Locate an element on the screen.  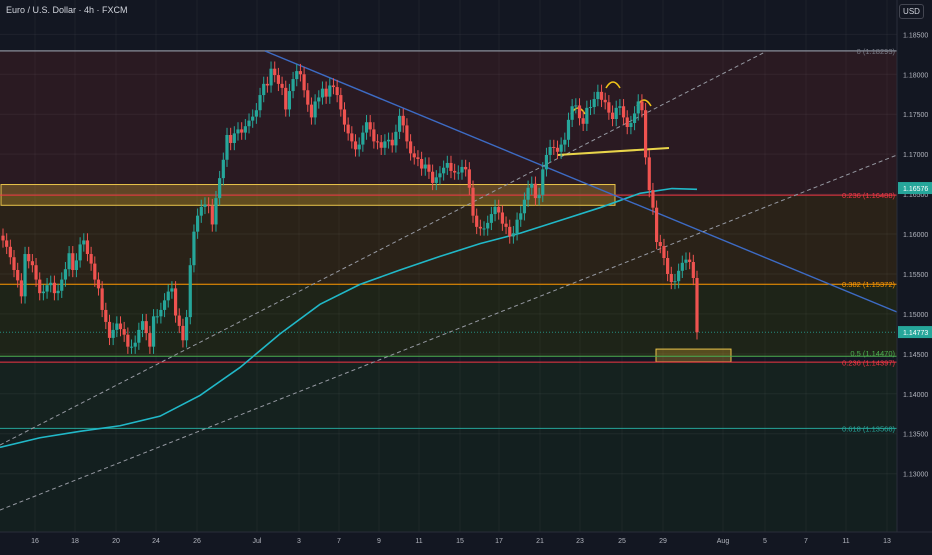
time-tick-label: 5 is located at coordinates (765, 541).